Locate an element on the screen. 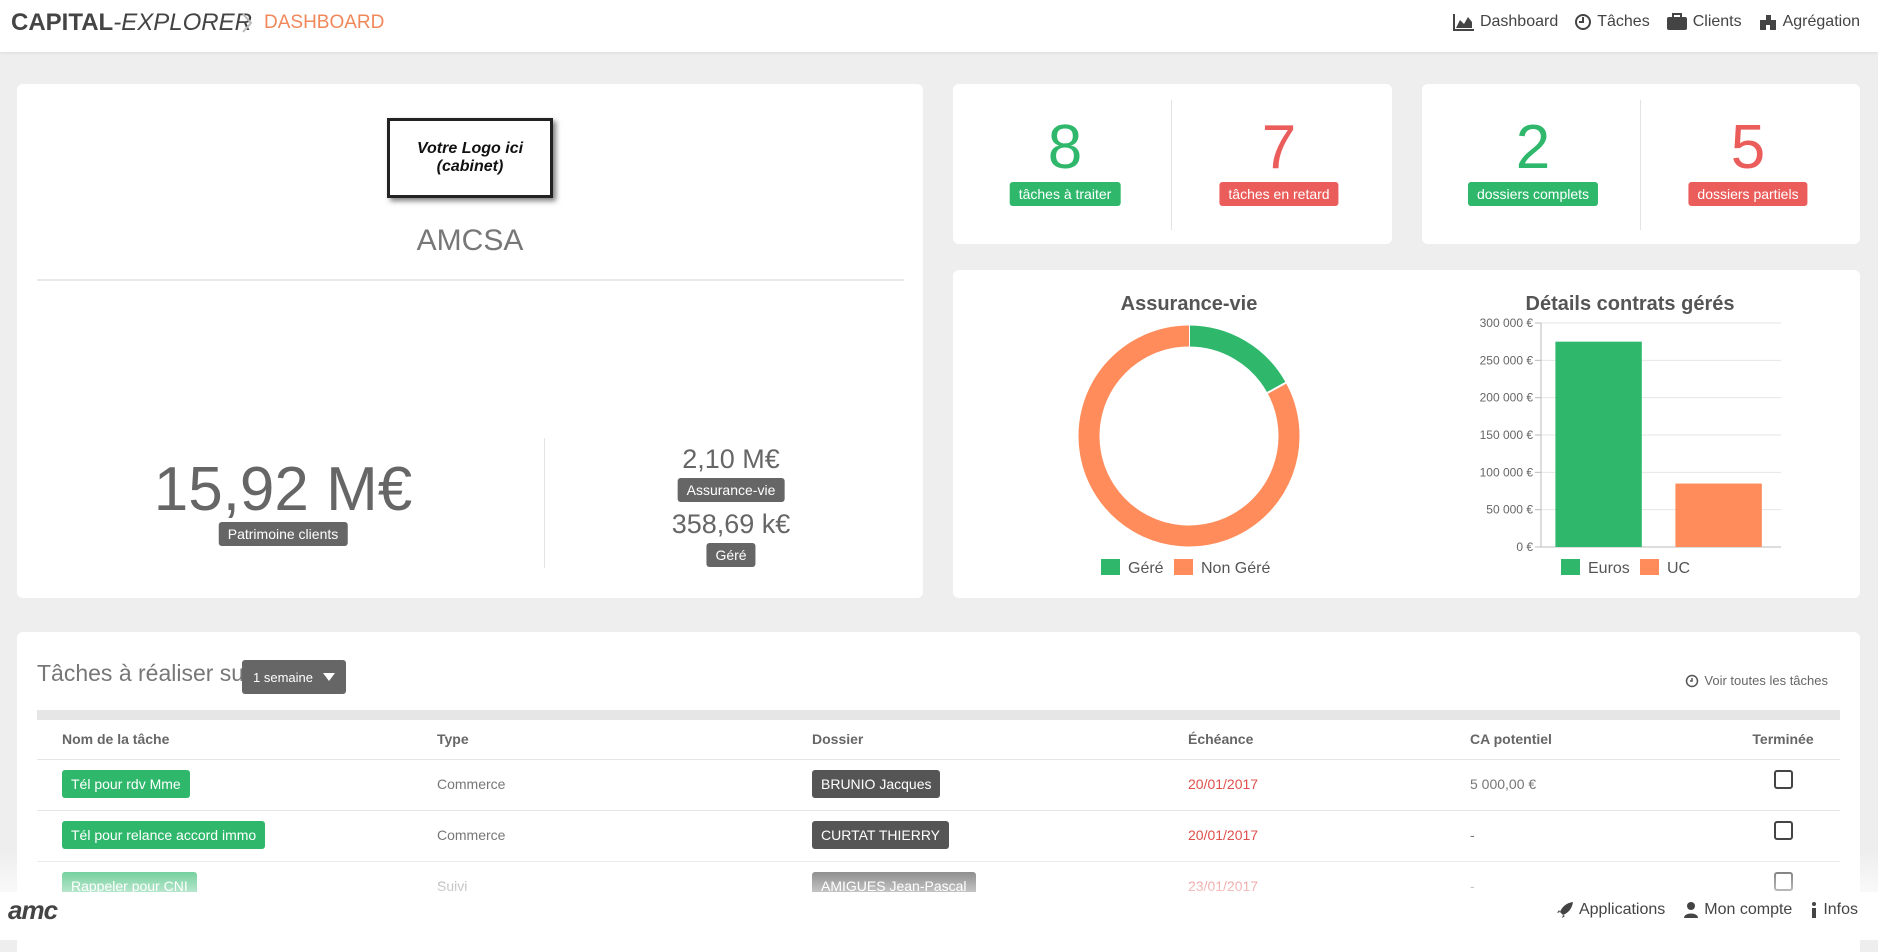 The image size is (1878, 952). y-tick-label: 250 000 € is located at coordinates (1507, 360).